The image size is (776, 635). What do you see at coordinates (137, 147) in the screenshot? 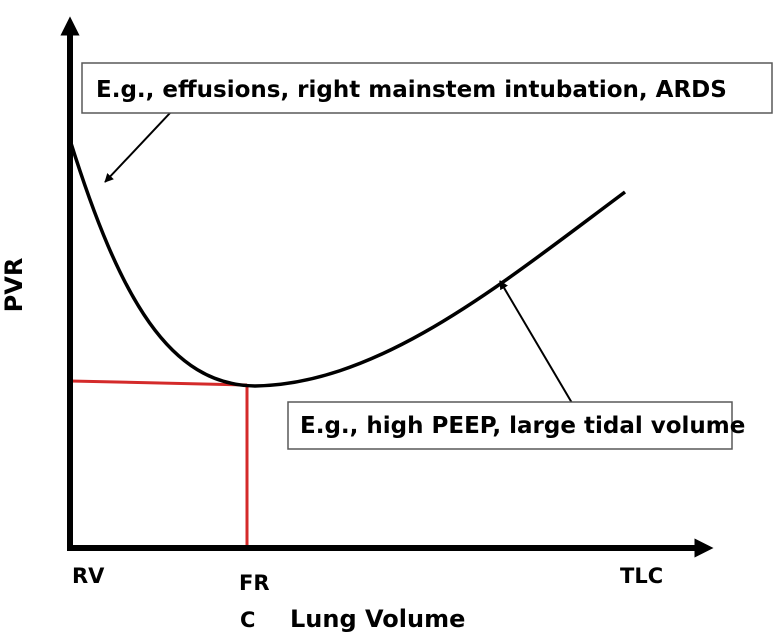
I see `upper-pointer-arrow` at bounding box center [137, 147].